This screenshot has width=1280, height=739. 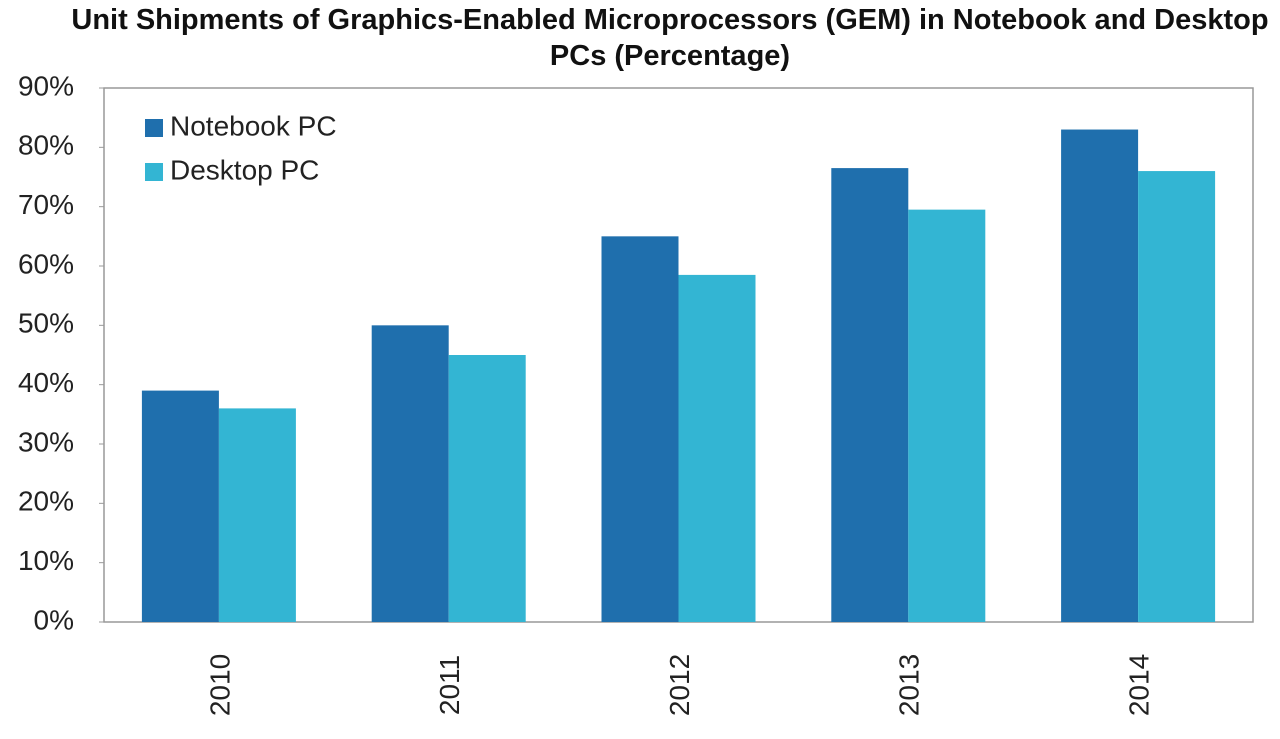 I want to click on y-tick-label: 20%, so click(x=46, y=501).